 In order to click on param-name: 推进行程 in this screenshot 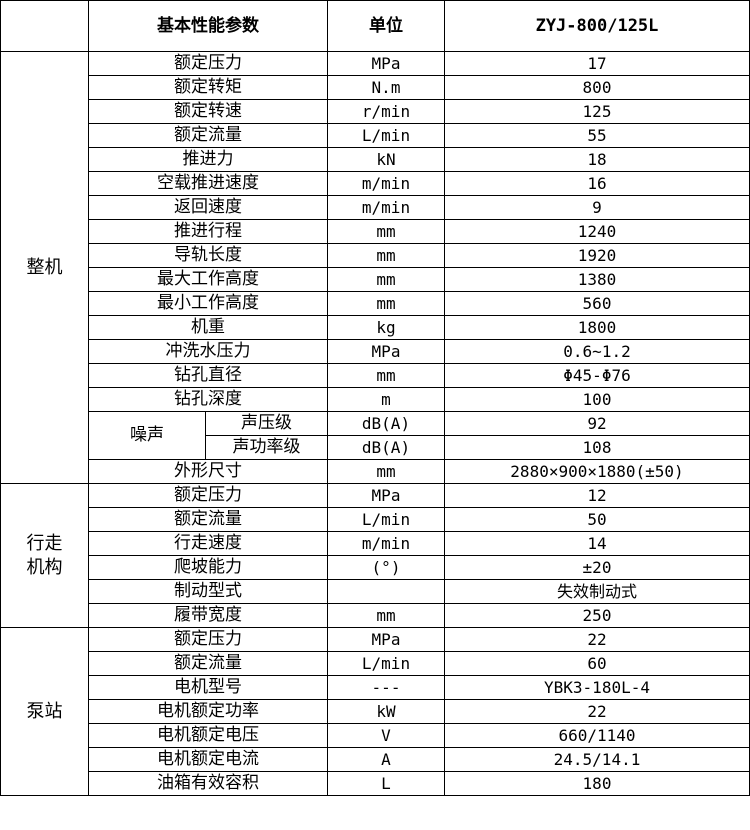, I will do `click(208, 231)`.